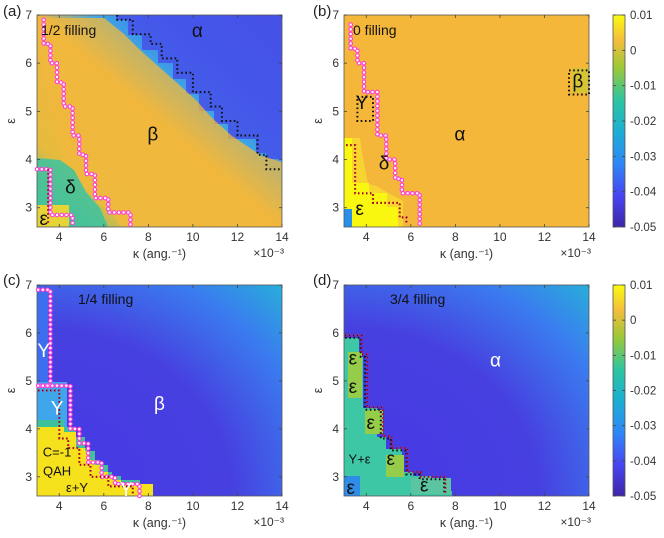 The height and width of the screenshot is (538, 664). I want to click on chart-title: 0 filling, so click(375, 30).